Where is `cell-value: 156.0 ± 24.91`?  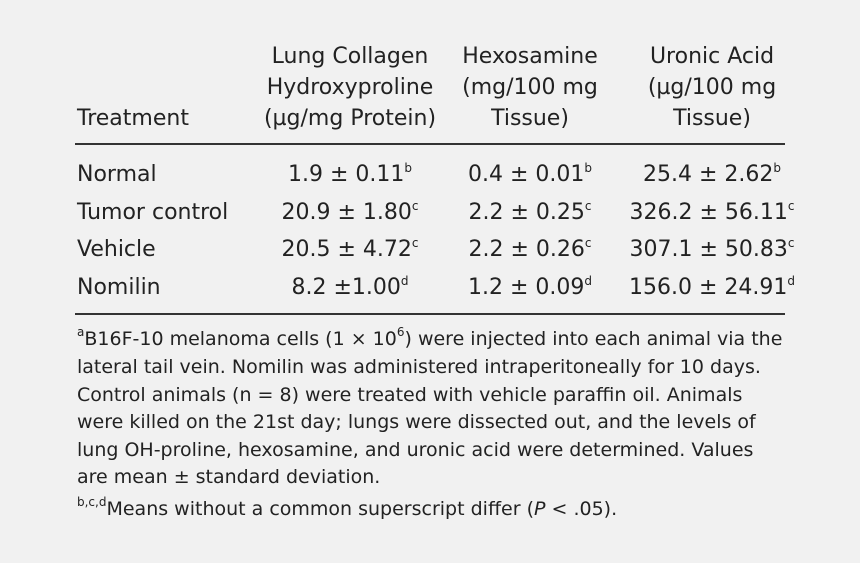
cell-value: 156.0 ± 24.91 is located at coordinates (708, 287).